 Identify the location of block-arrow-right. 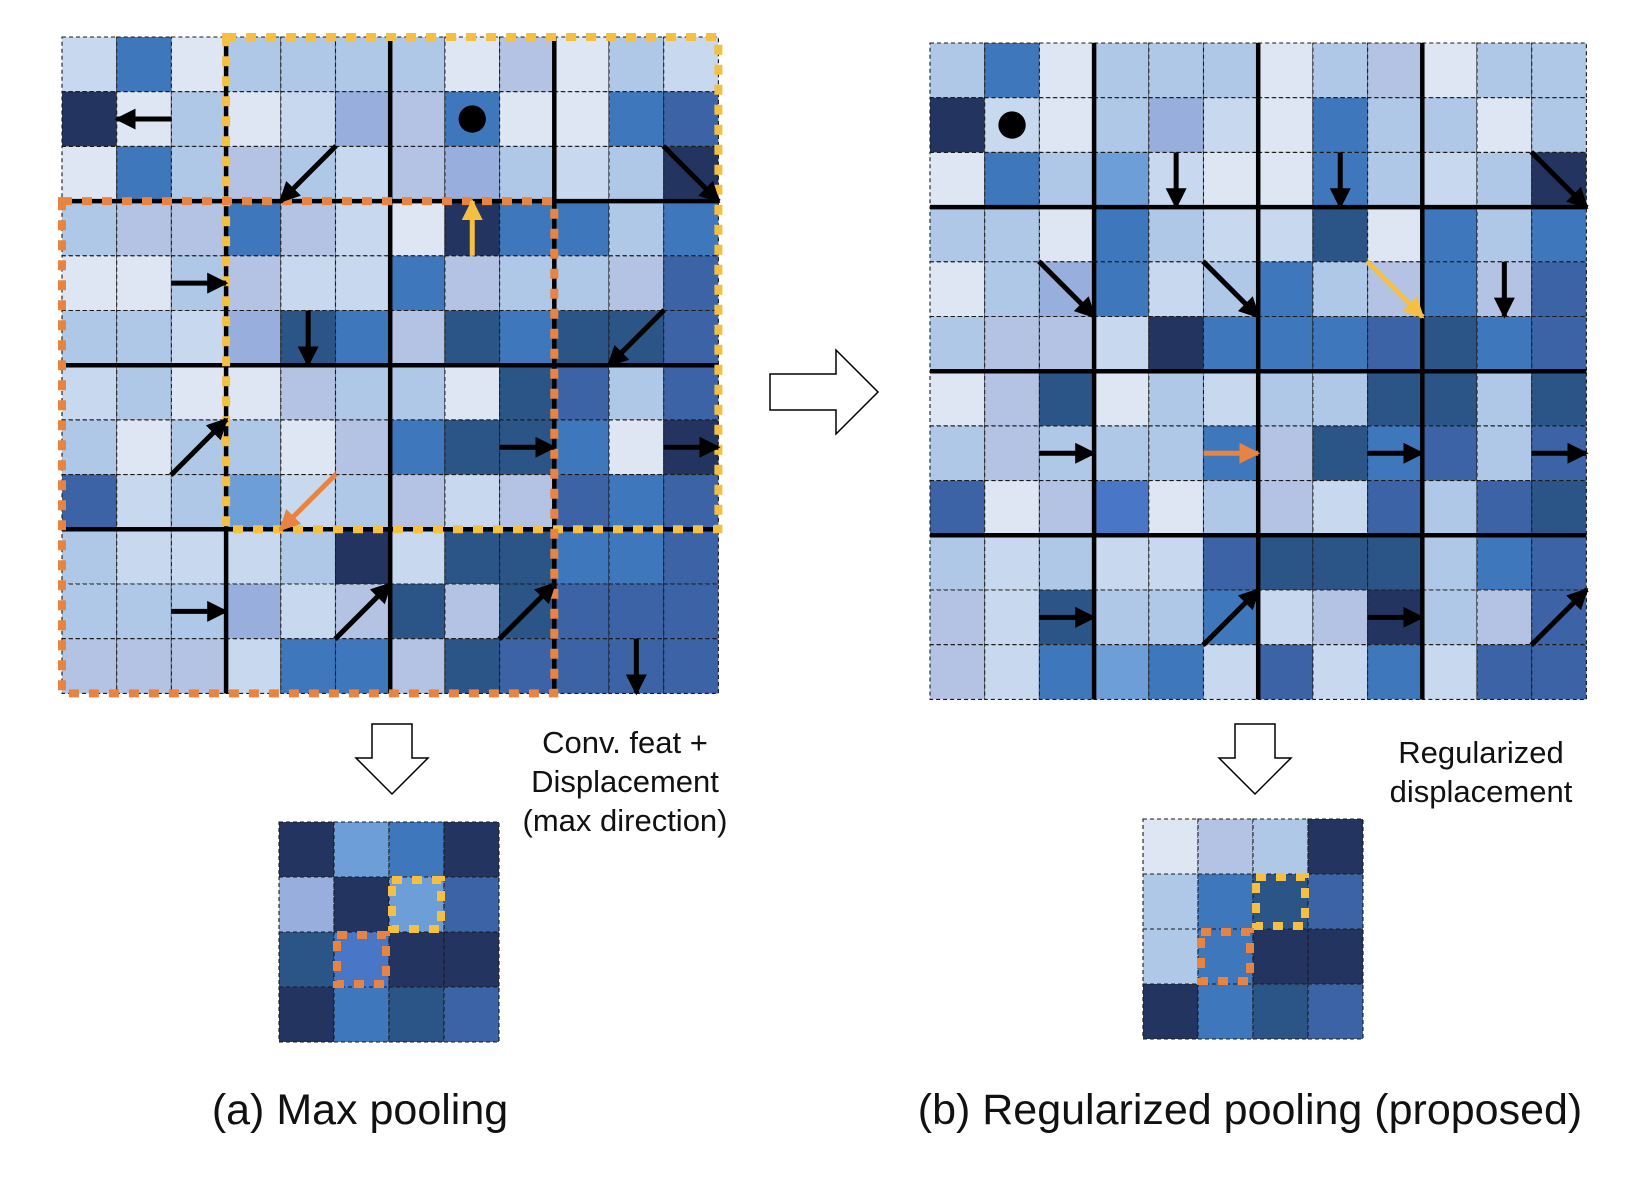
(824, 392).